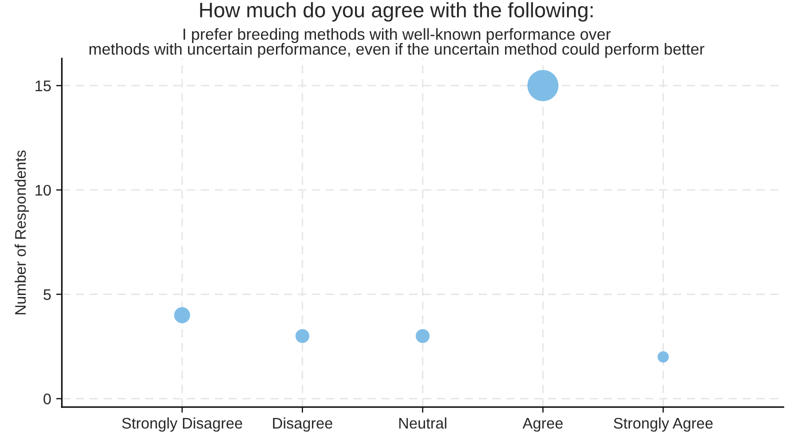  What do you see at coordinates (47, 294) in the screenshot?
I see `y-tick-label: 5` at bounding box center [47, 294].